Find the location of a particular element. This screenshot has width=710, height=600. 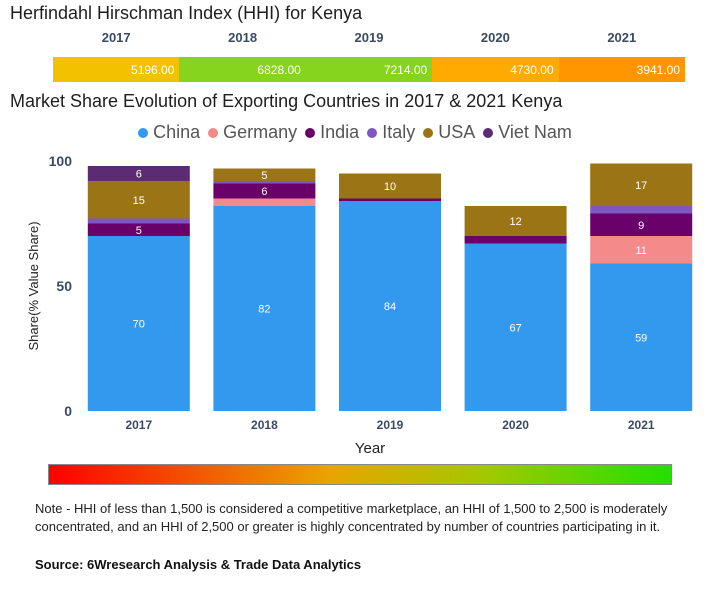

legend-item: India is located at coordinates (332, 132).